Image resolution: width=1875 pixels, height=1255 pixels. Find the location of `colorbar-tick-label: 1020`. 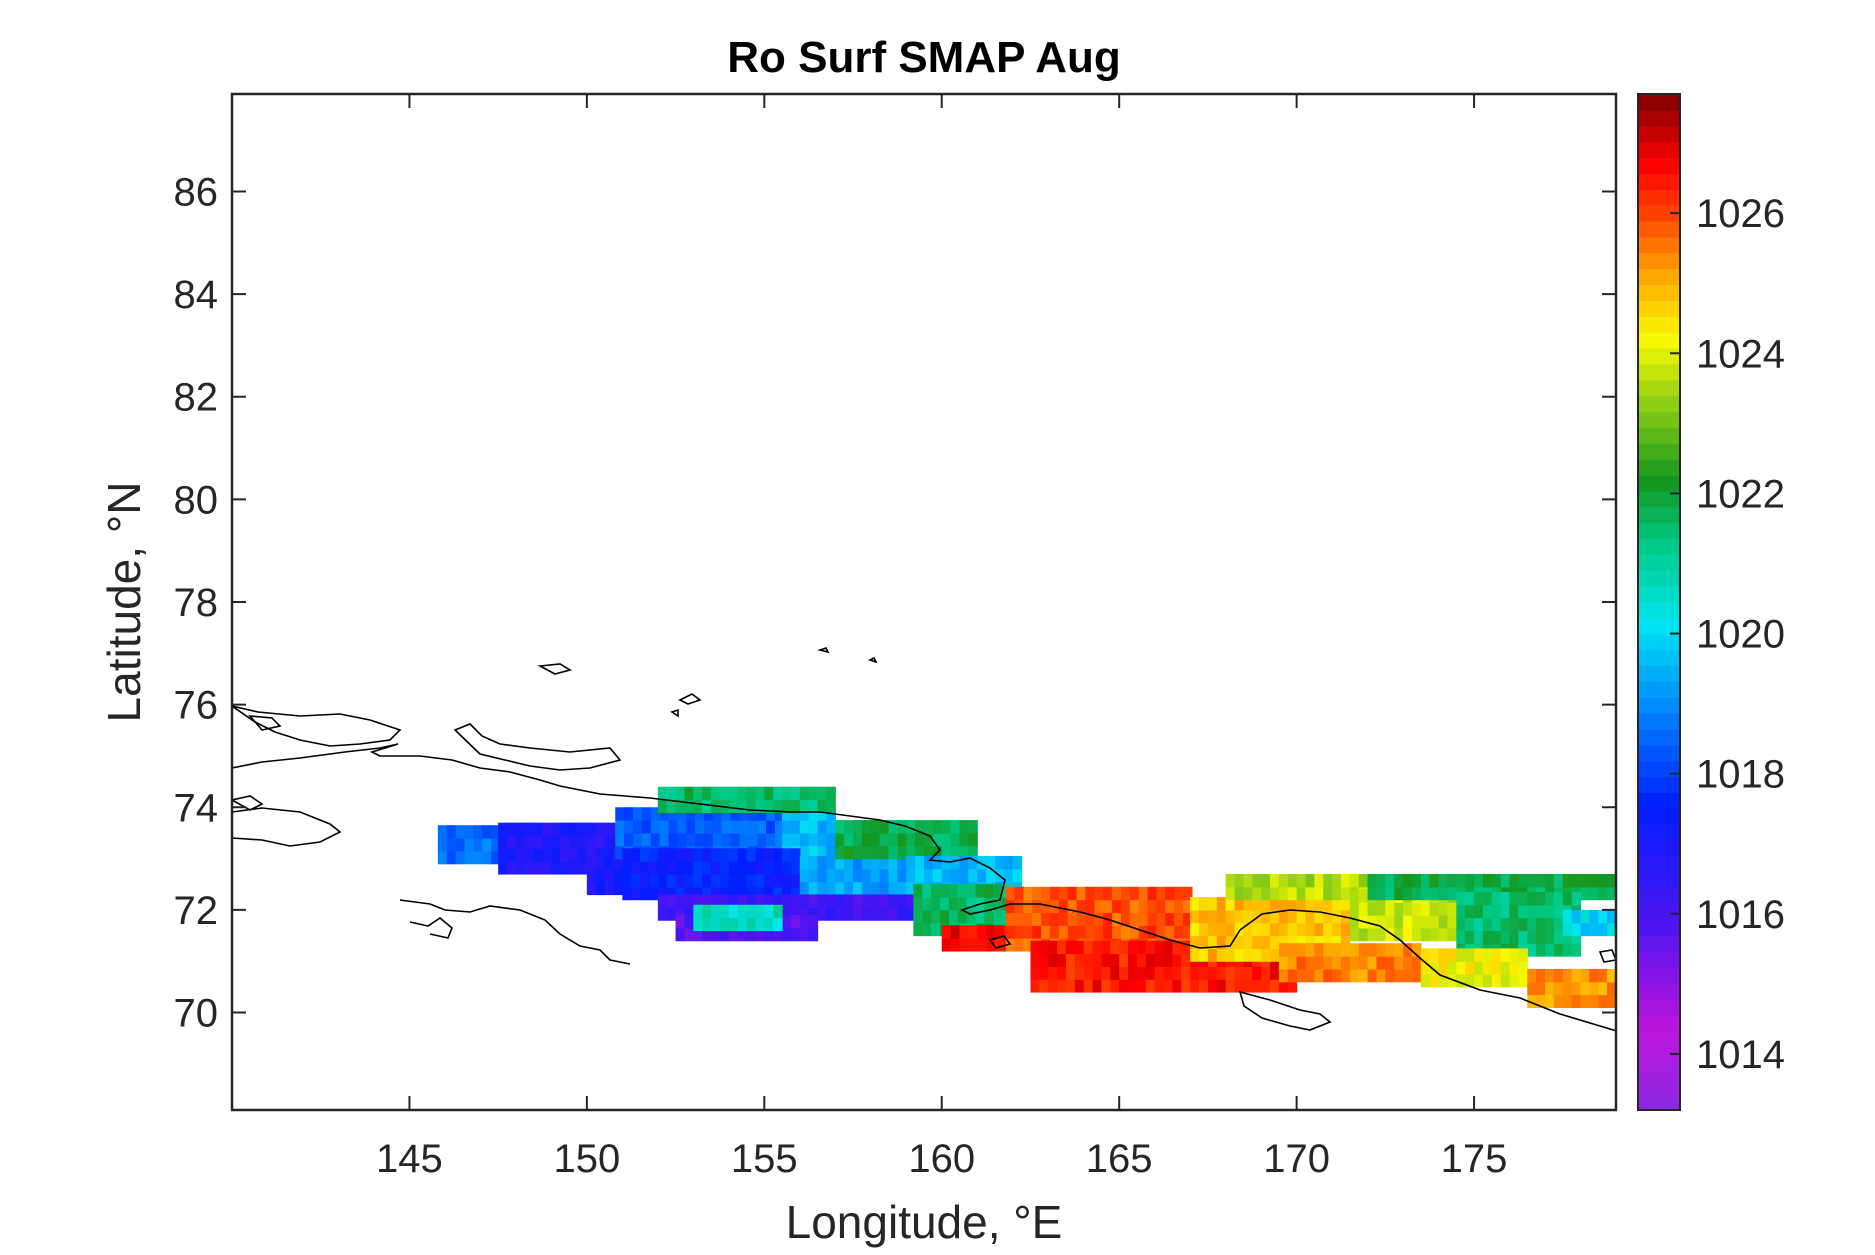

colorbar-tick-label: 1020 is located at coordinates (1740, 635).